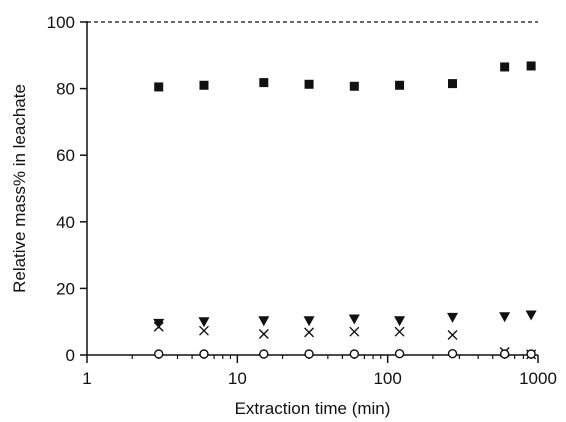 The width and height of the screenshot is (566, 422). What do you see at coordinates (70, 355) in the screenshot?
I see `y-tick-label: 0` at bounding box center [70, 355].